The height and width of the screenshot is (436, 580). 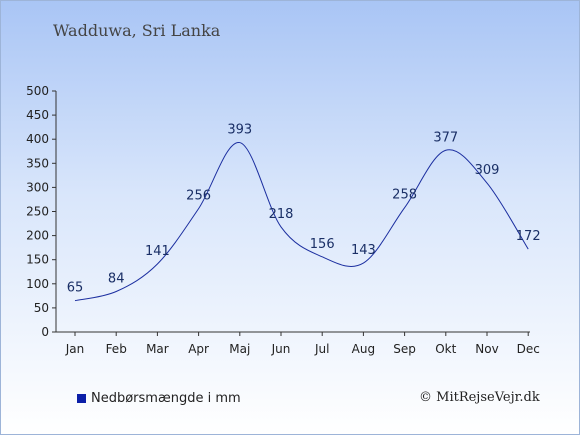 What do you see at coordinates (239, 349) in the screenshot?
I see `x-tick-label: Maj` at bounding box center [239, 349].